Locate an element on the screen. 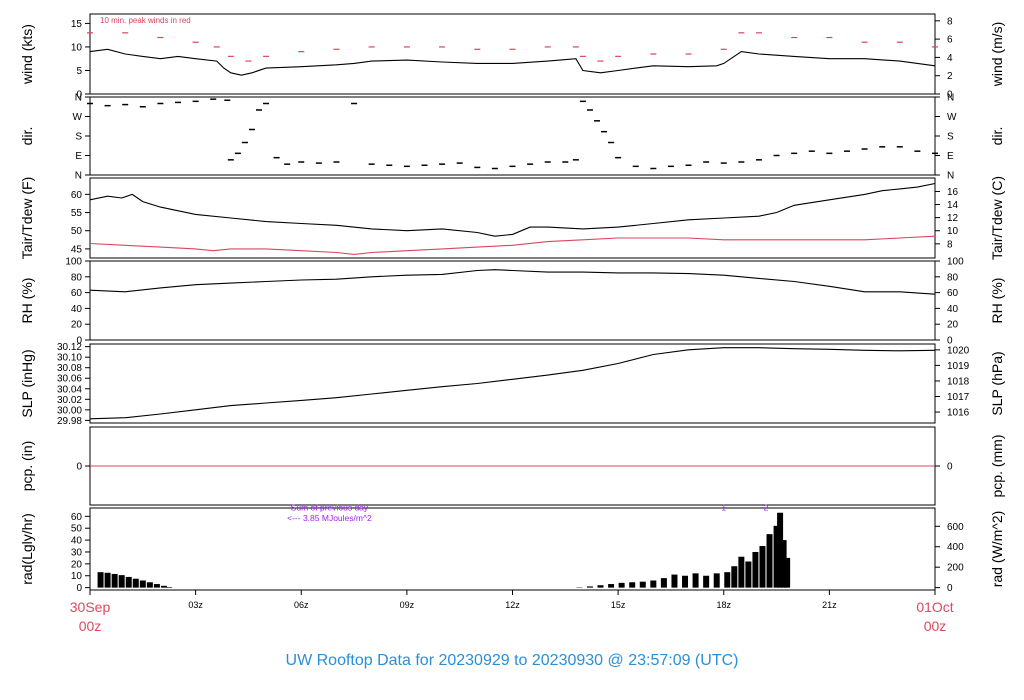 This screenshot has width=1024, height=700. y-tick-label-left: 10 is located at coordinates (77, 576).